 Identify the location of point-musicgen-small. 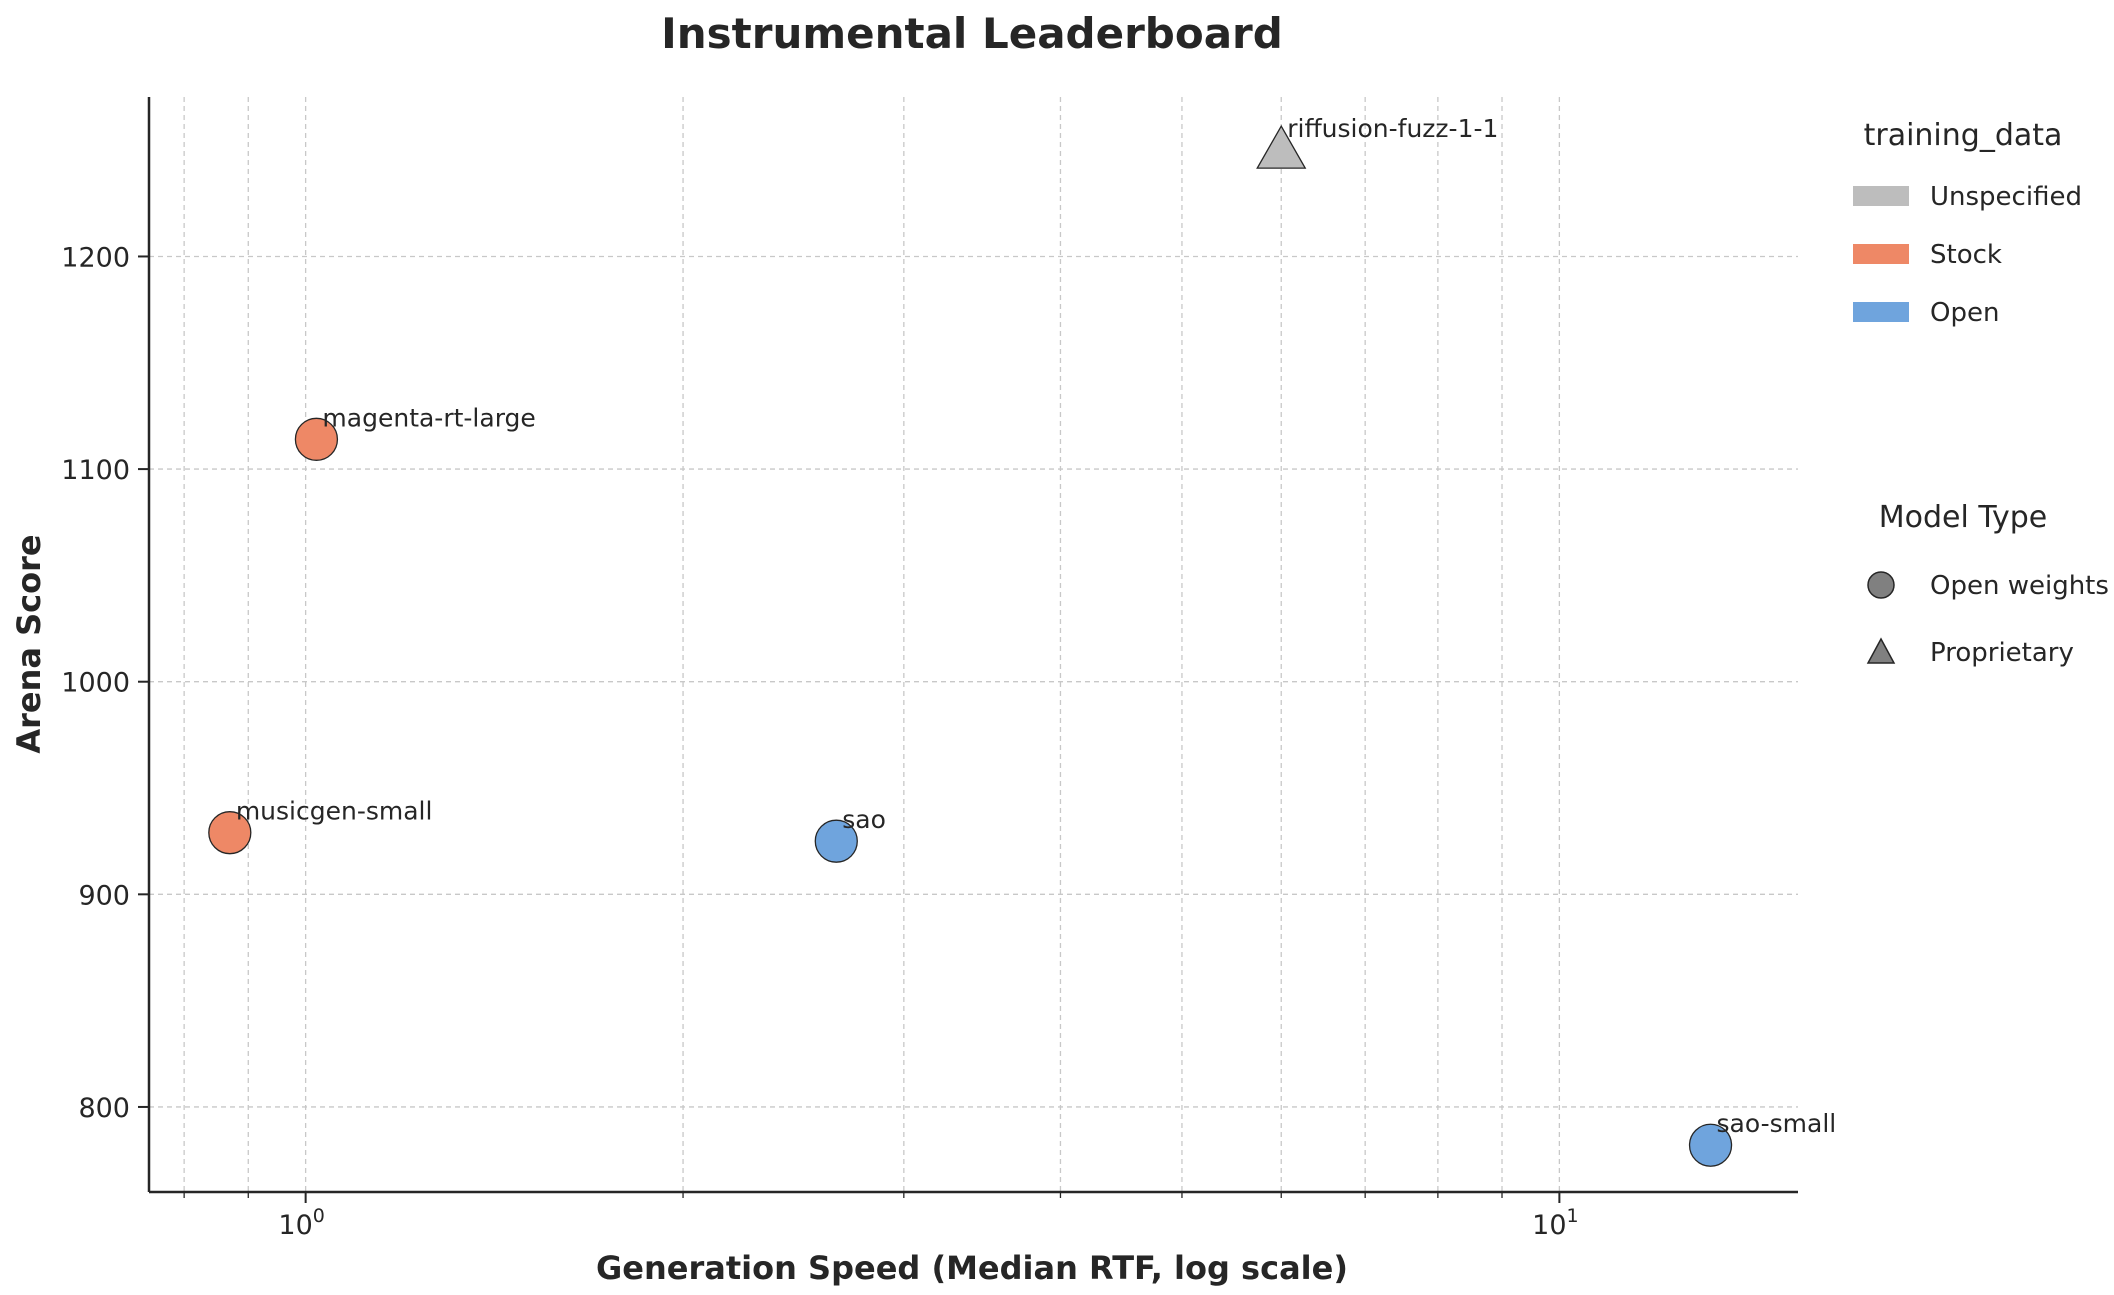
(230, 833).